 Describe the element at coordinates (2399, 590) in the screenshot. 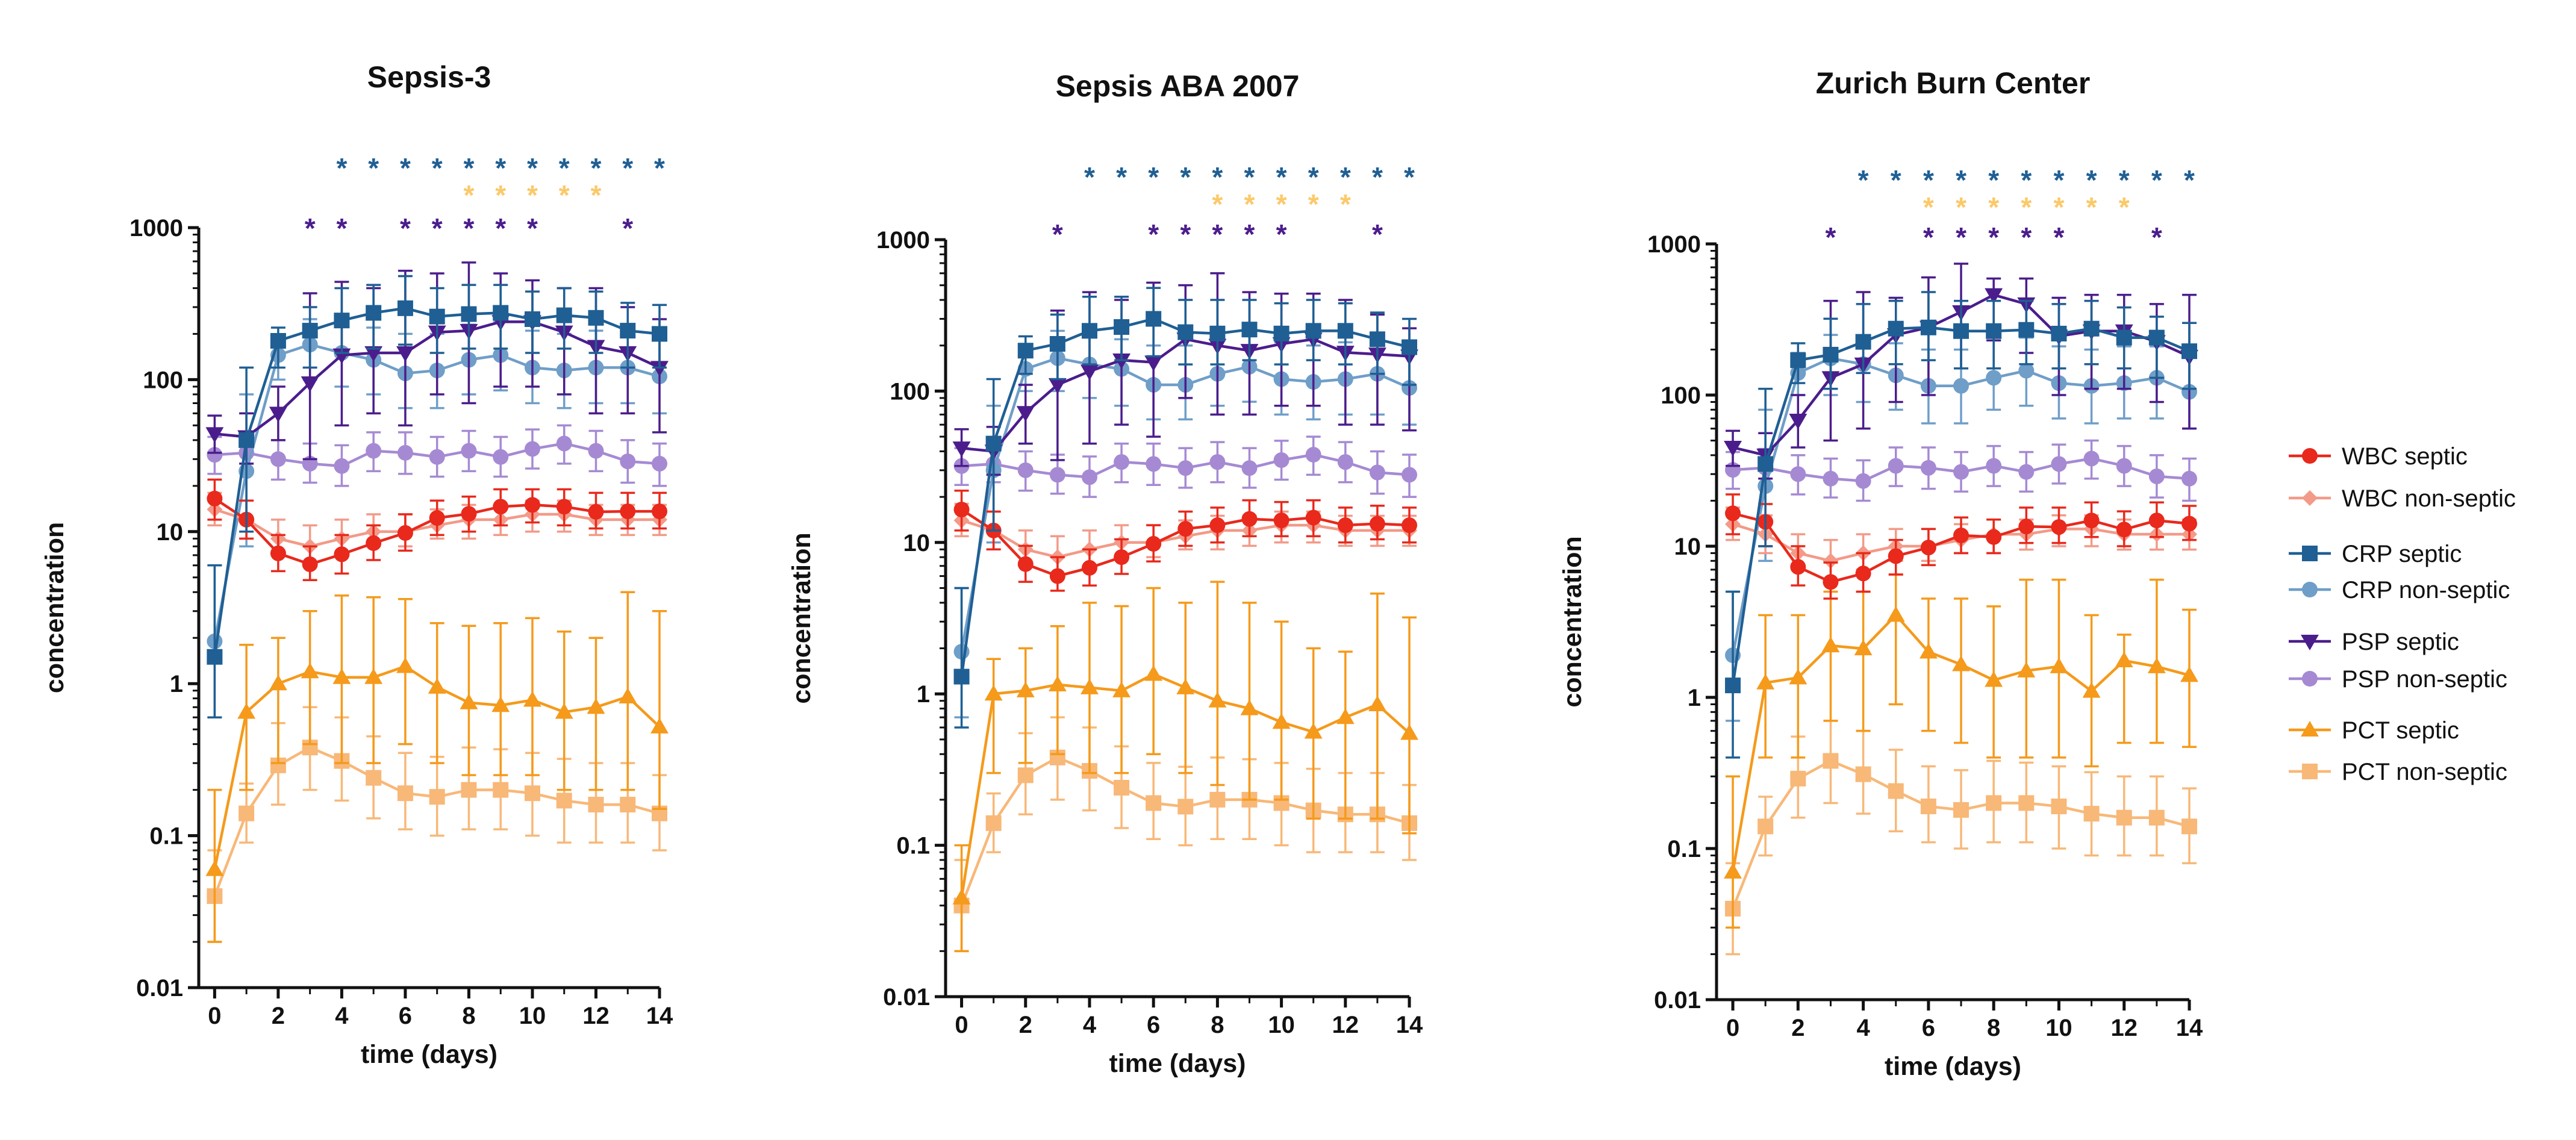

I see `legend-item-crp-n: CRP non-septic` at that location.